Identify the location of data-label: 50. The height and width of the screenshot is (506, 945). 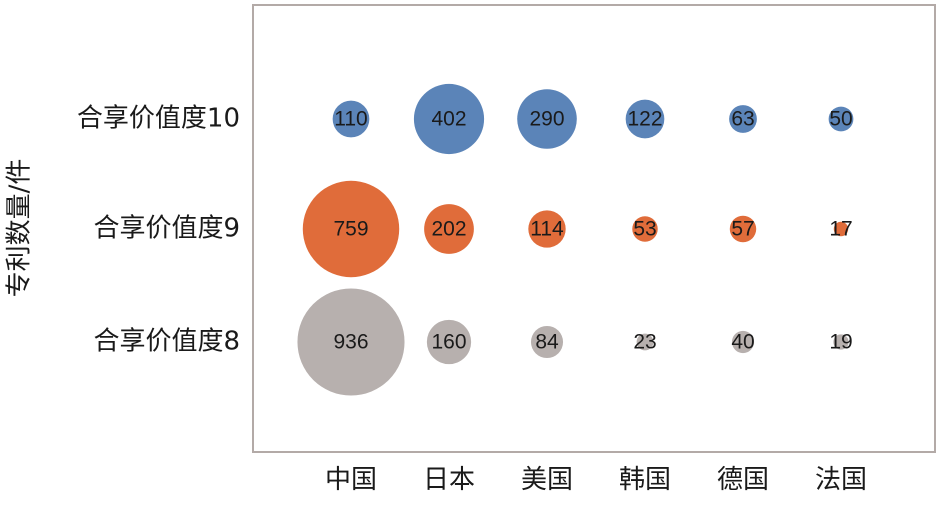
(840, 119).